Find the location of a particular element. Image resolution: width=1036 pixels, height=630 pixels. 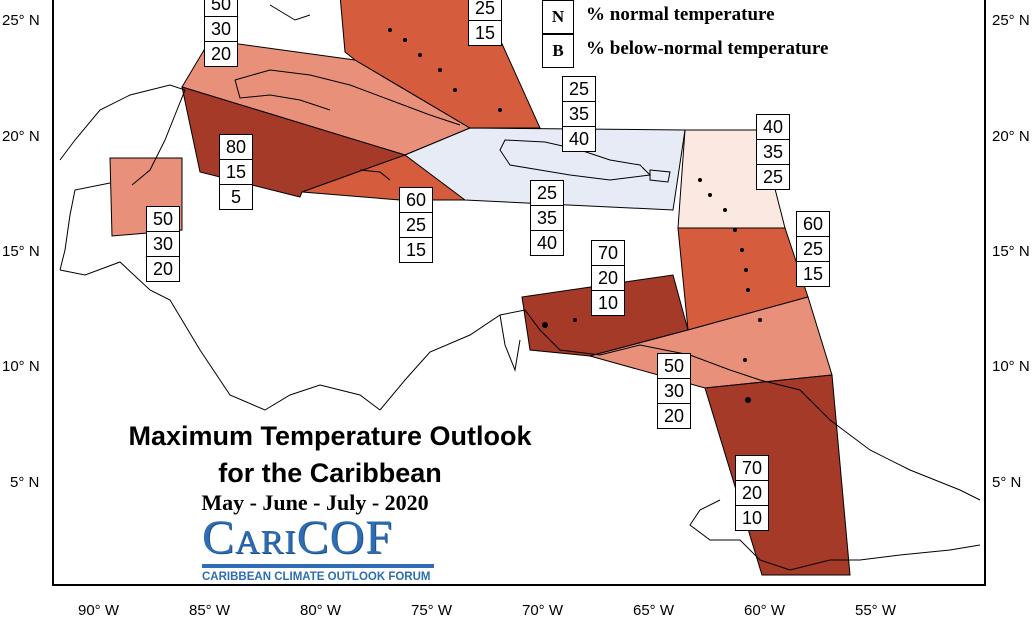

prob-below: 5 is located at coordinates (236, 196).